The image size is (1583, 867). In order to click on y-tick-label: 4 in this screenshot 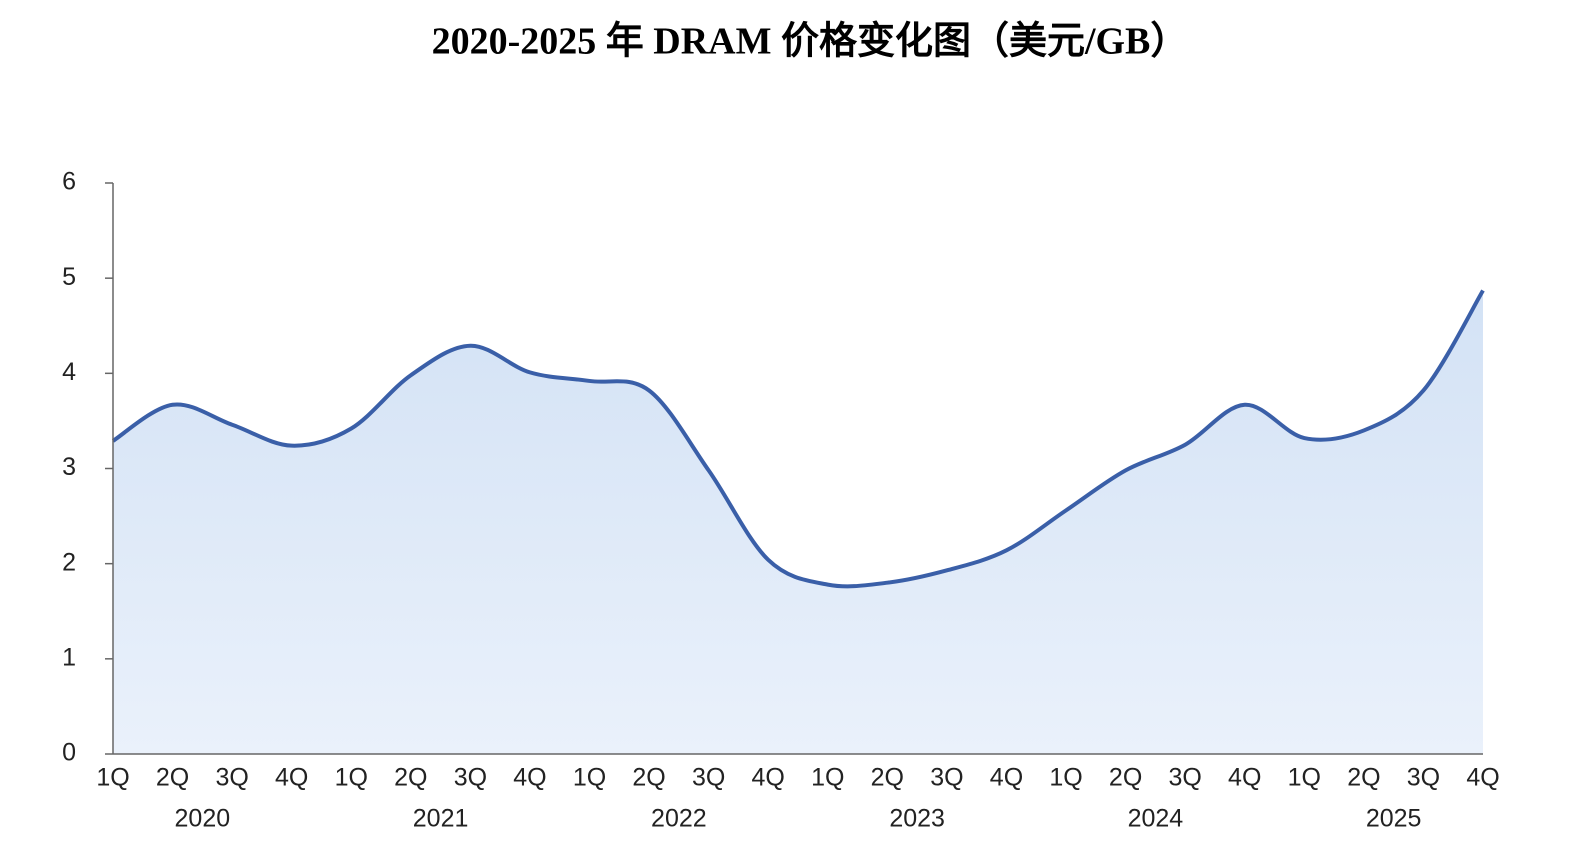, I will do `click(69, 372)`.